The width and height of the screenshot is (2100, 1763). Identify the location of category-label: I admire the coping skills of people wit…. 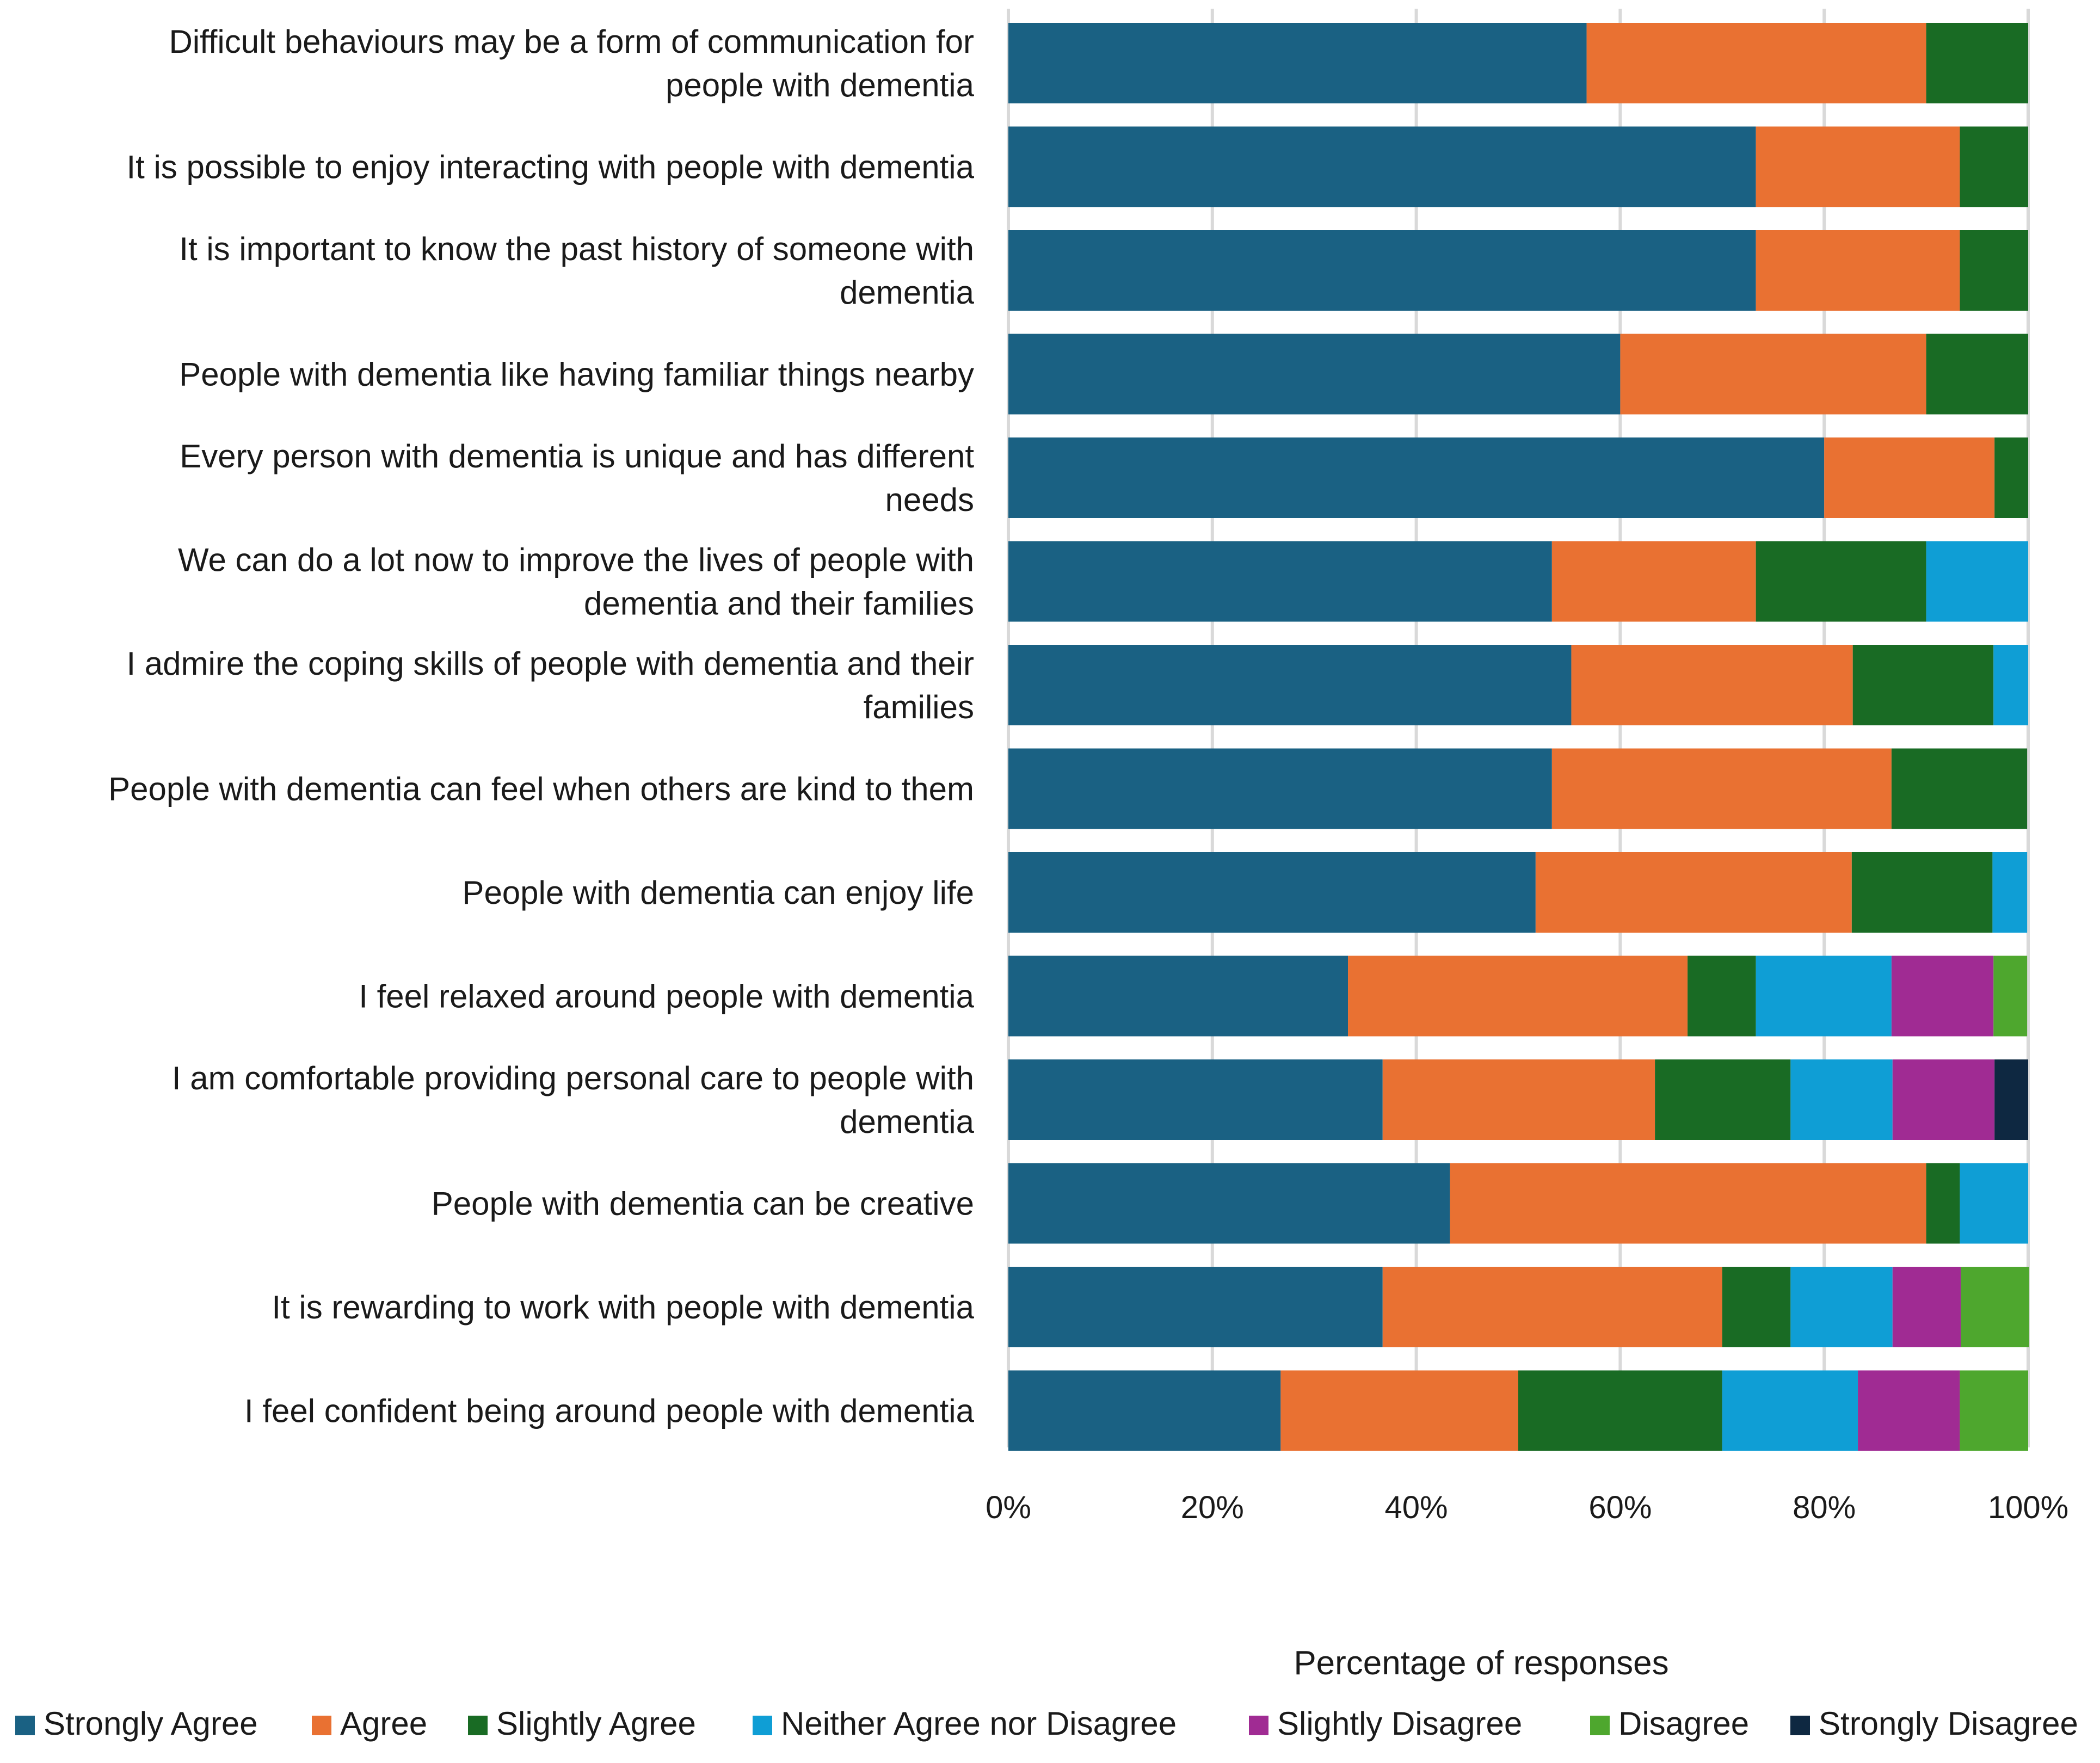
(550, 685).